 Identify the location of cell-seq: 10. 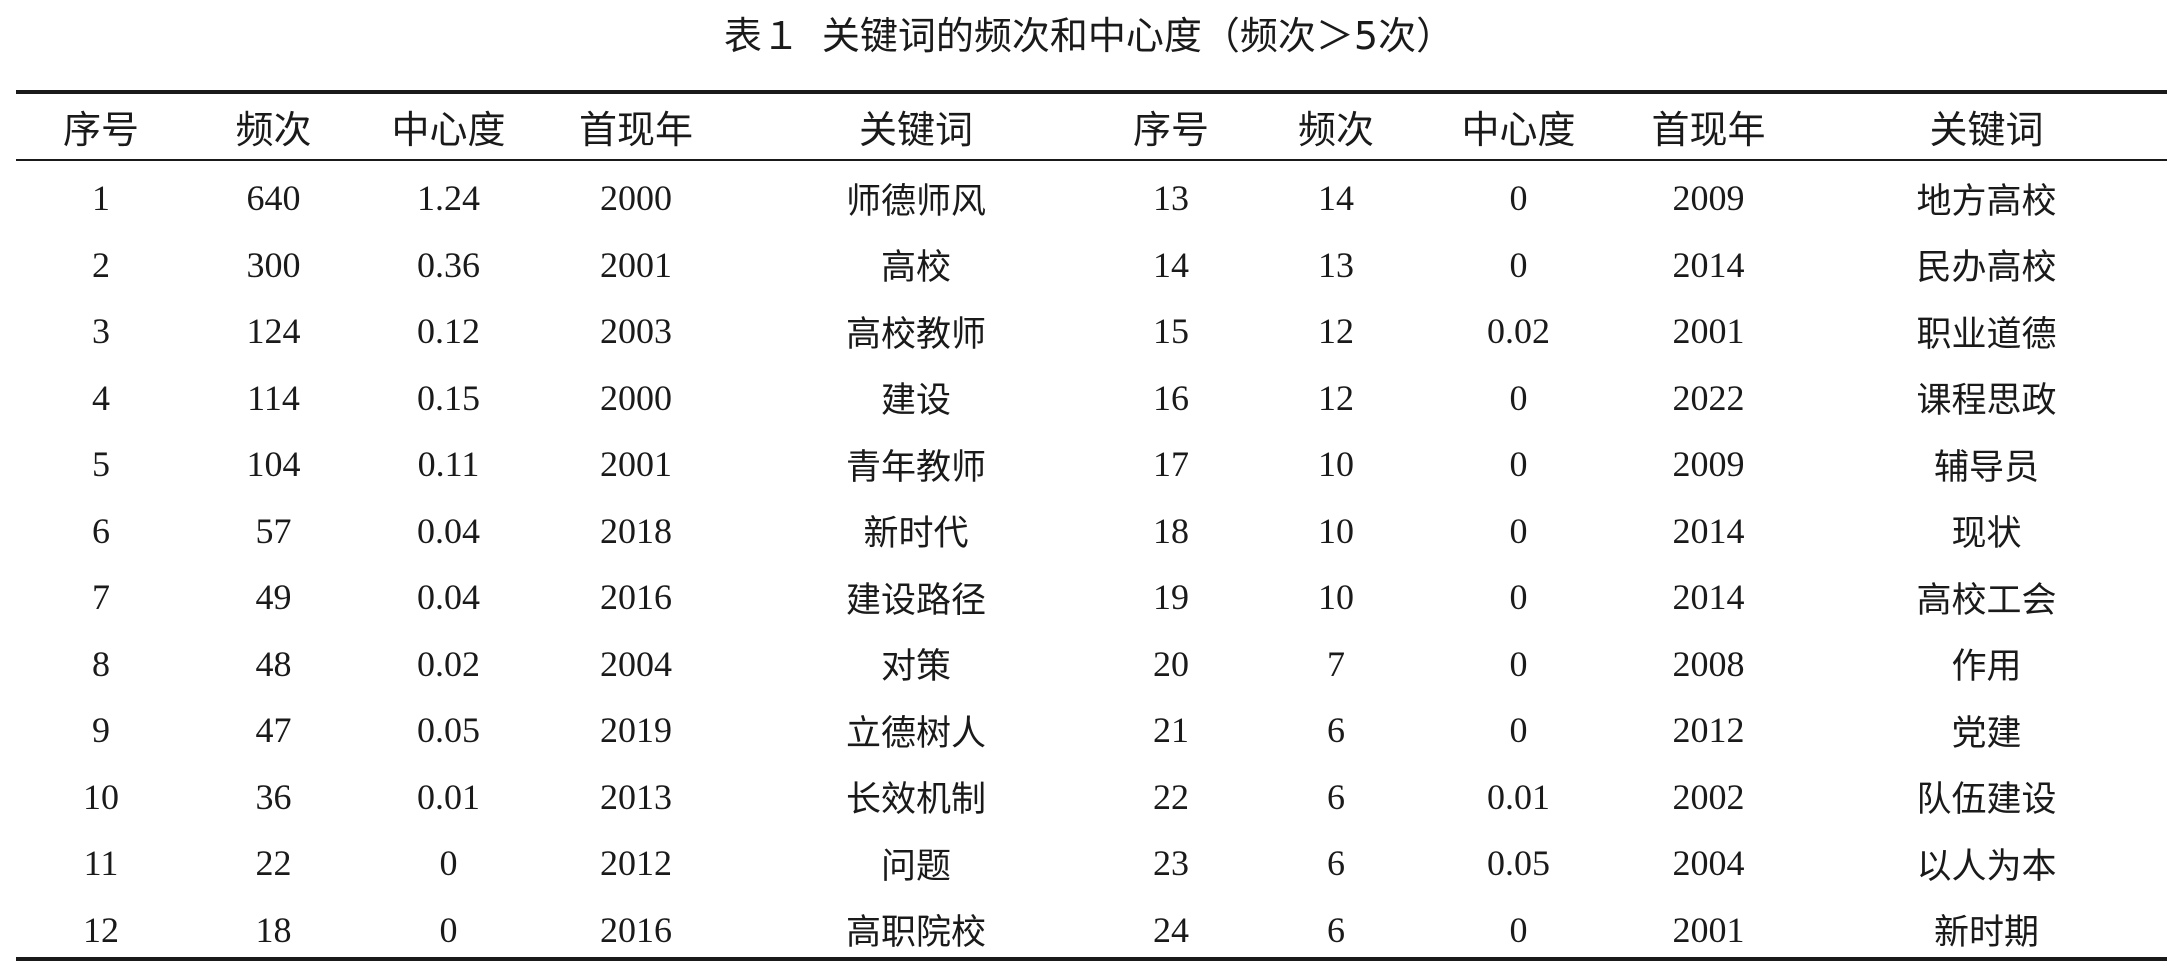
(101, 796).